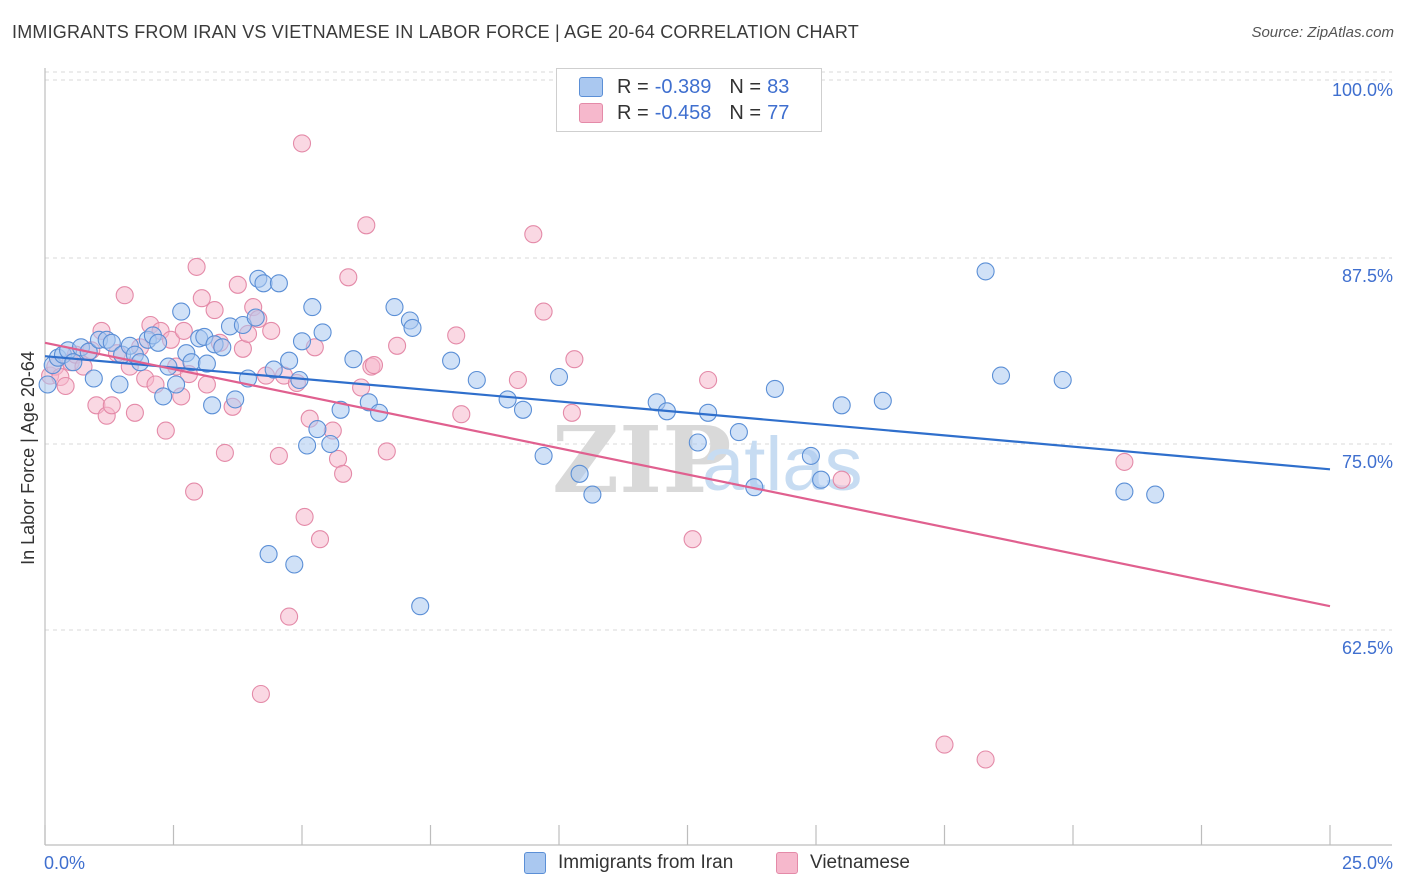 The height and width of the screenshot is (892, 1406). Describe the element at coordinates (860, 862) in the screenshot. I see `series-label-vietnamese: Vietnamese` at that location.